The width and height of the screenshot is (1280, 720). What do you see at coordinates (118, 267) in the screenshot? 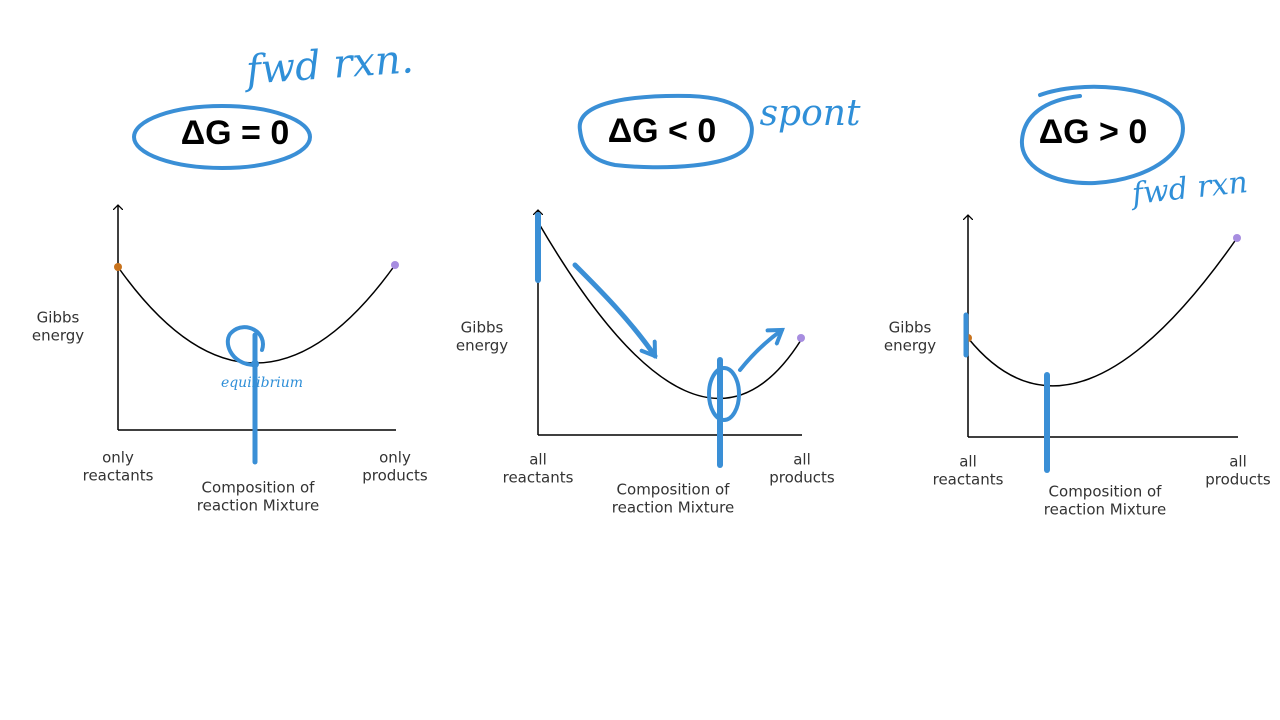
I see `reactant-dot` at bounding box center [118, 267].